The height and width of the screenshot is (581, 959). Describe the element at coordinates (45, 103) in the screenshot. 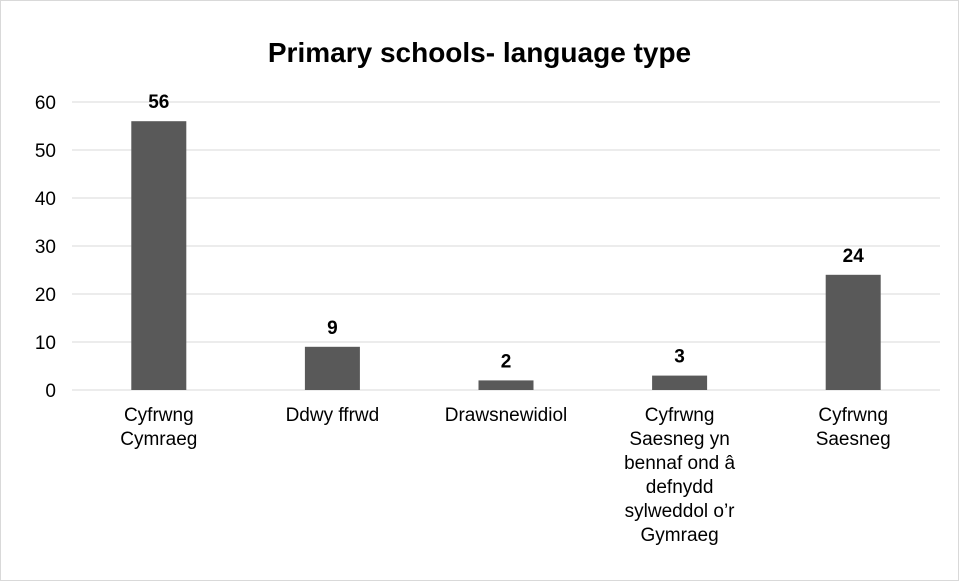

I see `y-tick-label: 60` at that location.